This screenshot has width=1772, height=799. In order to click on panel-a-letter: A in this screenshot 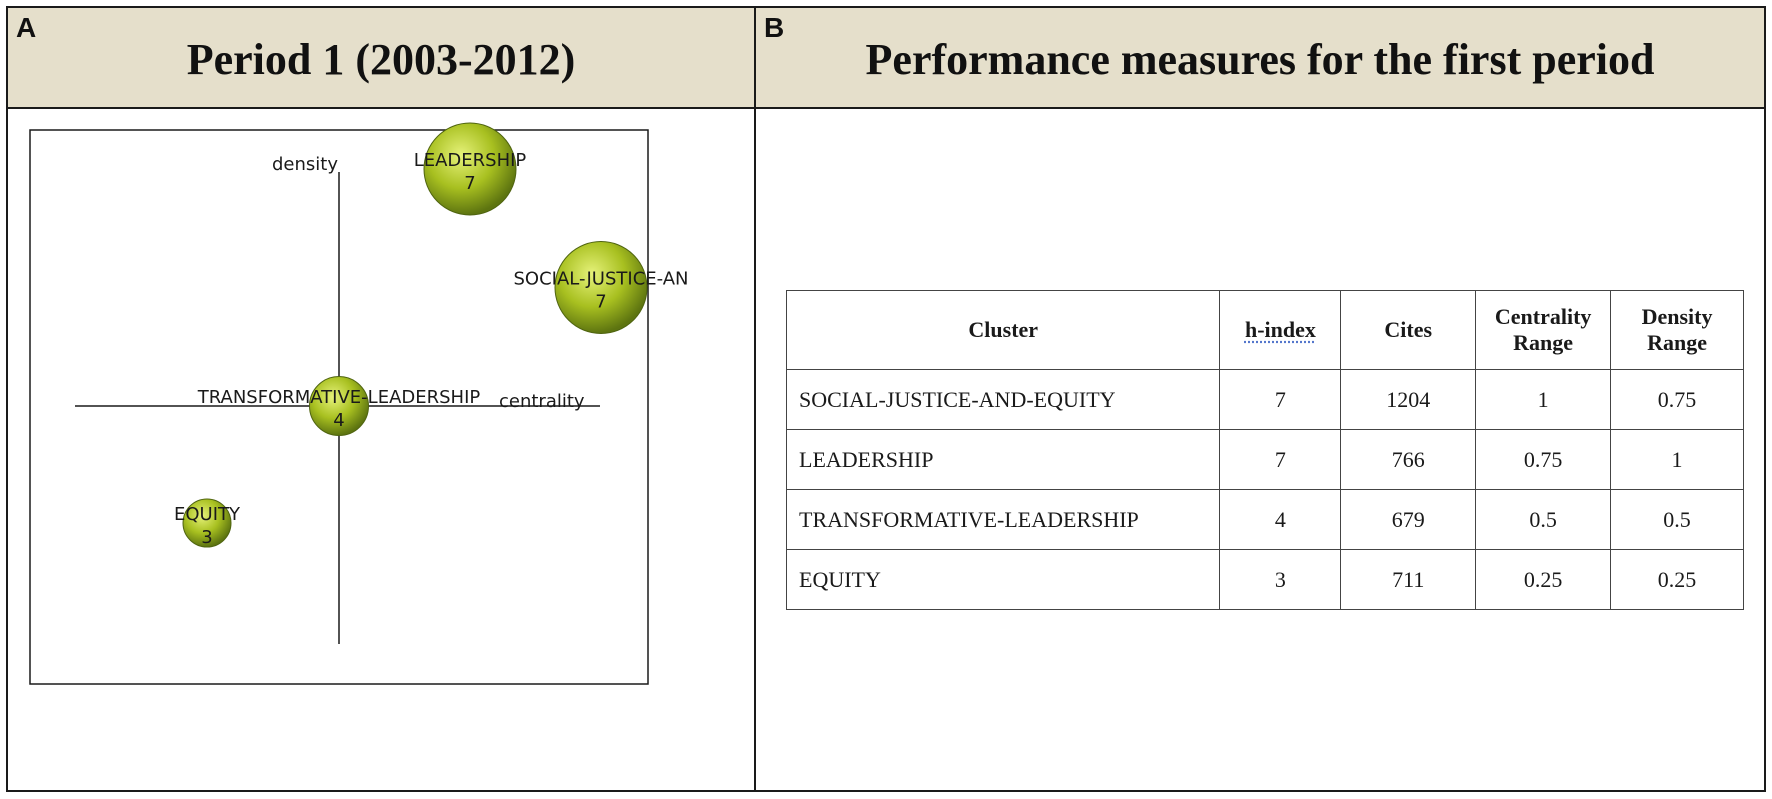, I will do `click(26, 27)`.